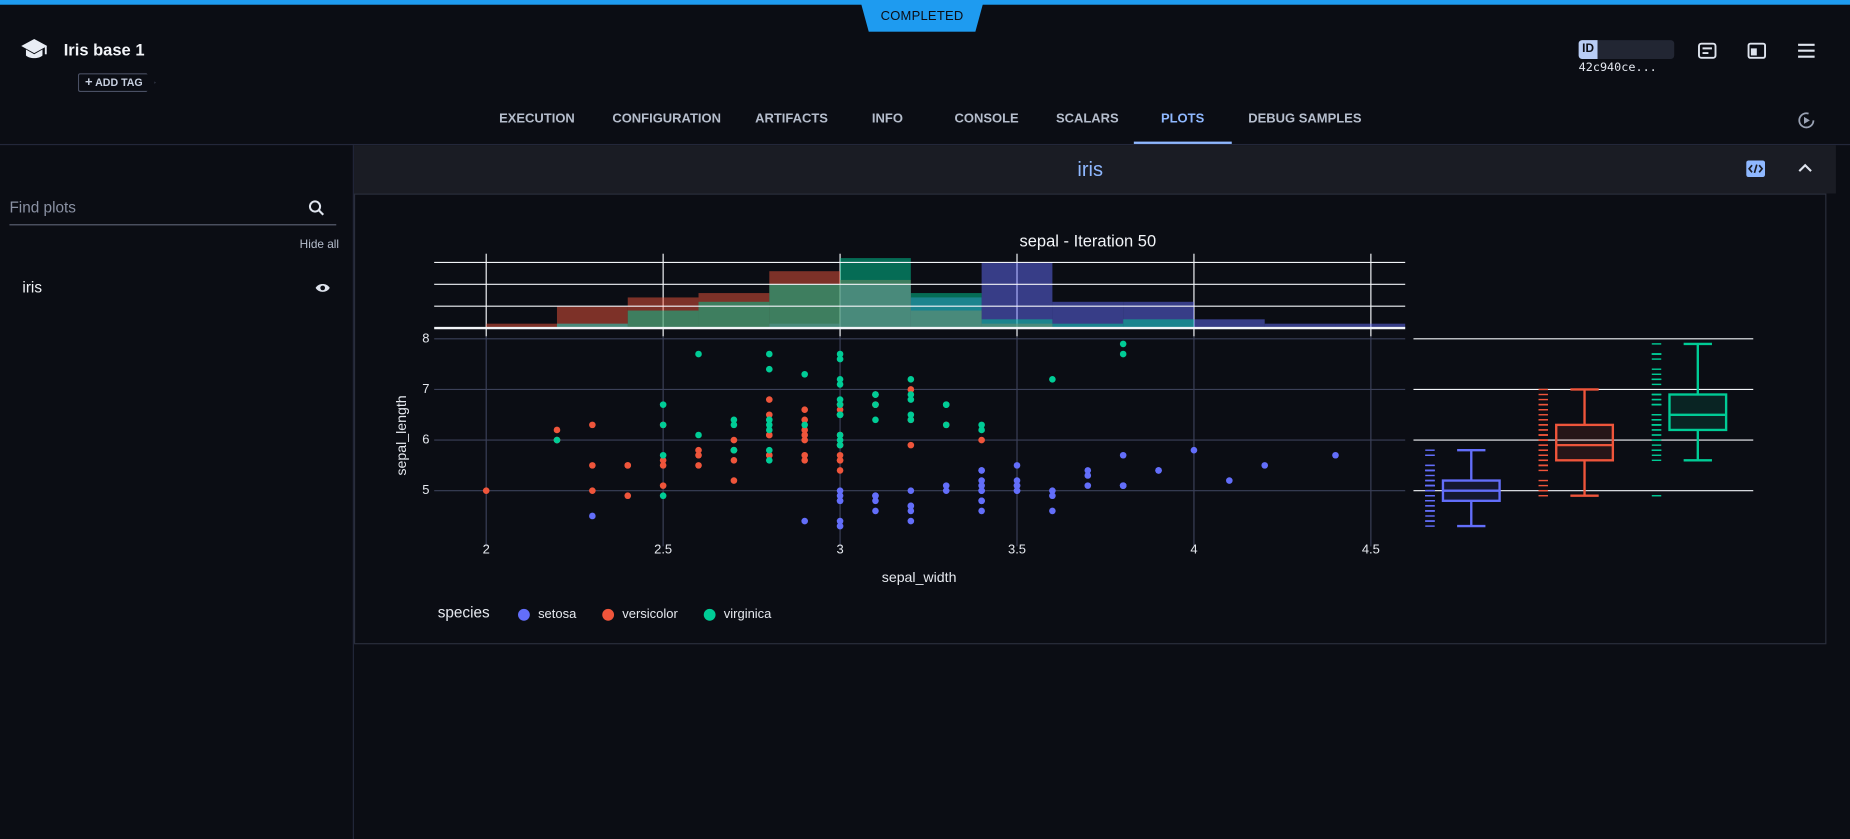 This screenshot has height=839, width=1850. What do you see at coordinates (104, 50) in the screenshot?
I see `experiment-title: Iris base 1` at bounding box center [104, 50].